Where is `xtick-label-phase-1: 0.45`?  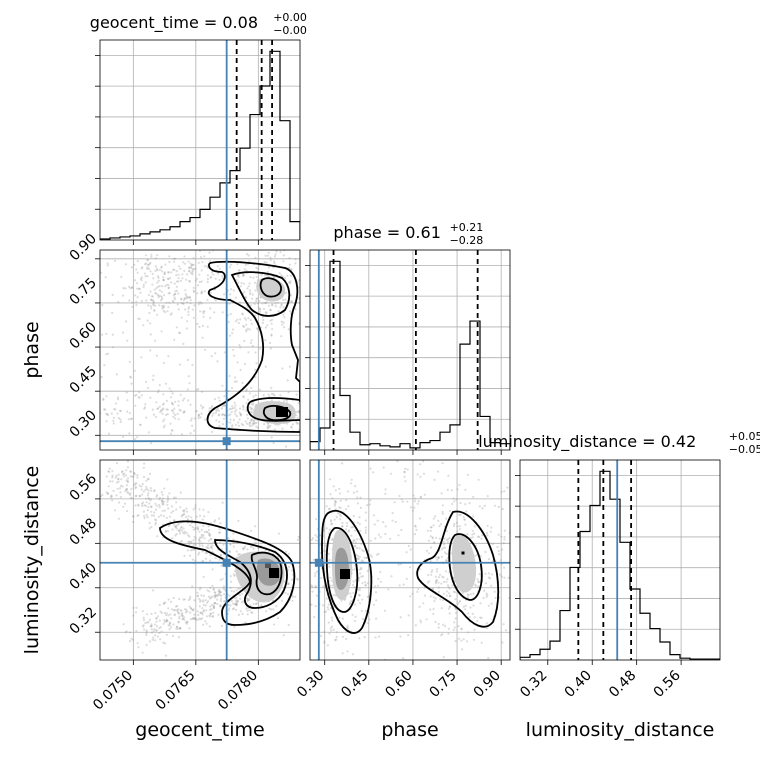
xtick-label-phase-1: 0.45 is located at coordinates (354, 684).